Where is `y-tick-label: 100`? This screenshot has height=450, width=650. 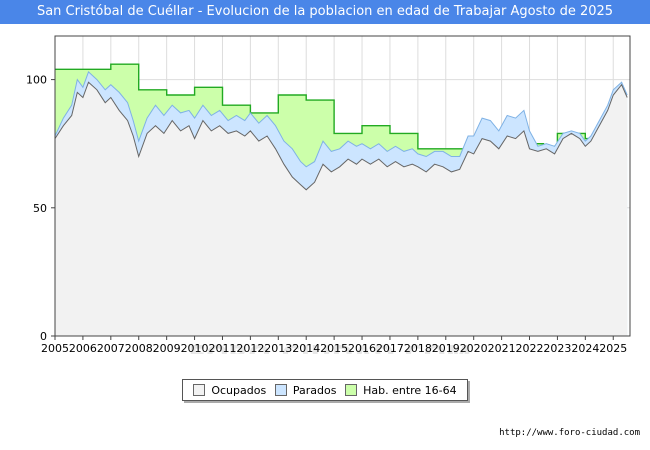 y-tick-label: 100 is located at coordinates (36, 80).